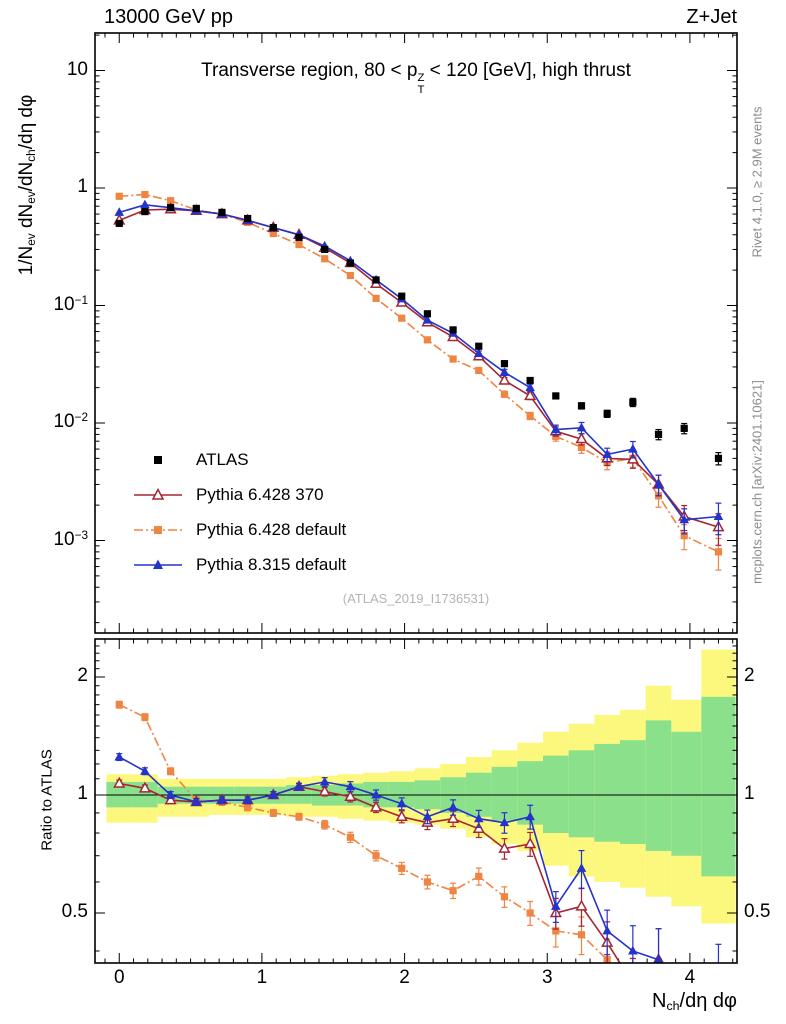 The image size is (786, 1024). What do you see at coordinates (82, 186) in the screenshot?
I see `y-tick-label: 1` at bounding box center [82, 186].